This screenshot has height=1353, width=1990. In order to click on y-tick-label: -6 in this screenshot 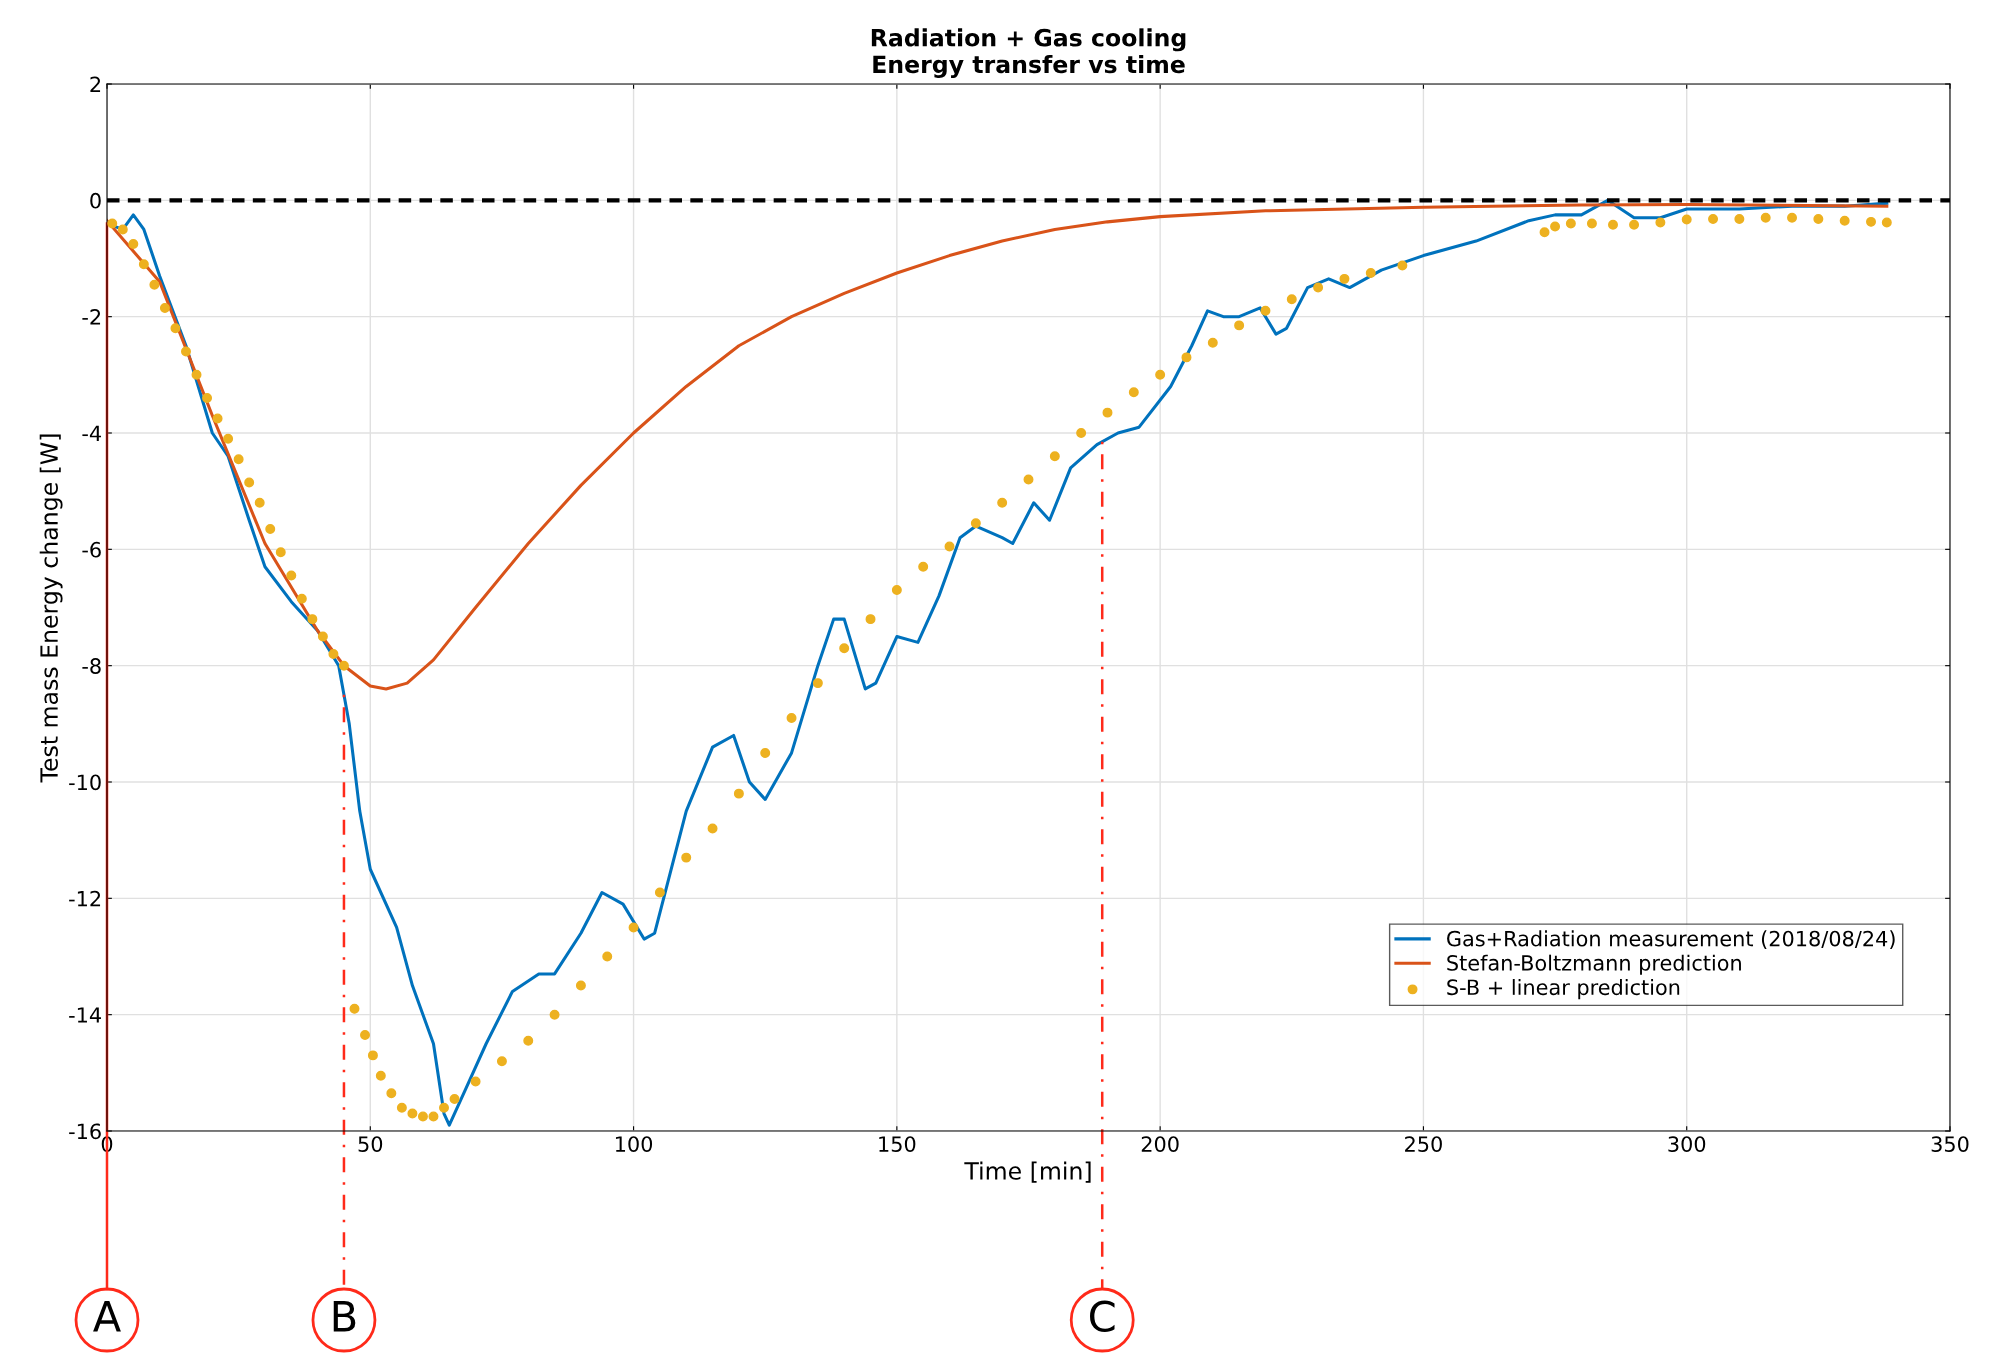, I will do `click(91, 549)`.